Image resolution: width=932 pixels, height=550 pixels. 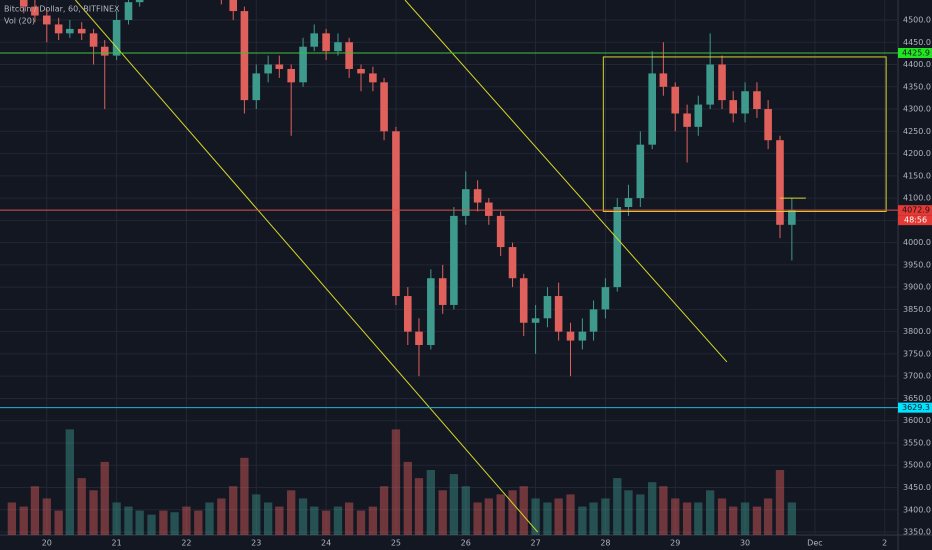 What do you see at coordinates (917, 287) in the screenshot?
I see `y-tick-label: 3900.0` at bounding box center [917, 287].